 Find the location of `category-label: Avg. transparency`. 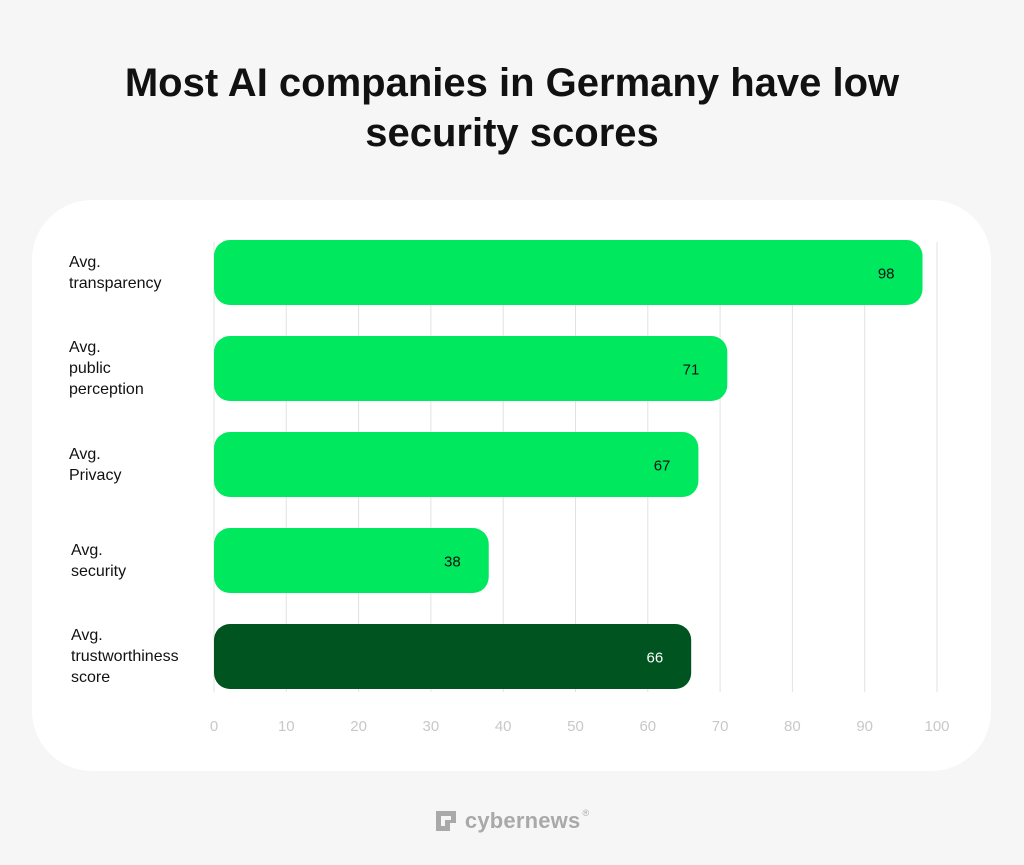

category-label: Avg. transparency is located at coordinates (139, 273).